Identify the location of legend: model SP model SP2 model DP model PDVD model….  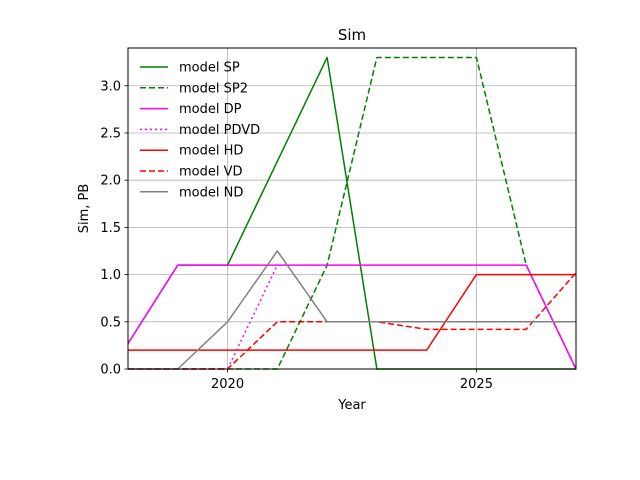
(200, 130).